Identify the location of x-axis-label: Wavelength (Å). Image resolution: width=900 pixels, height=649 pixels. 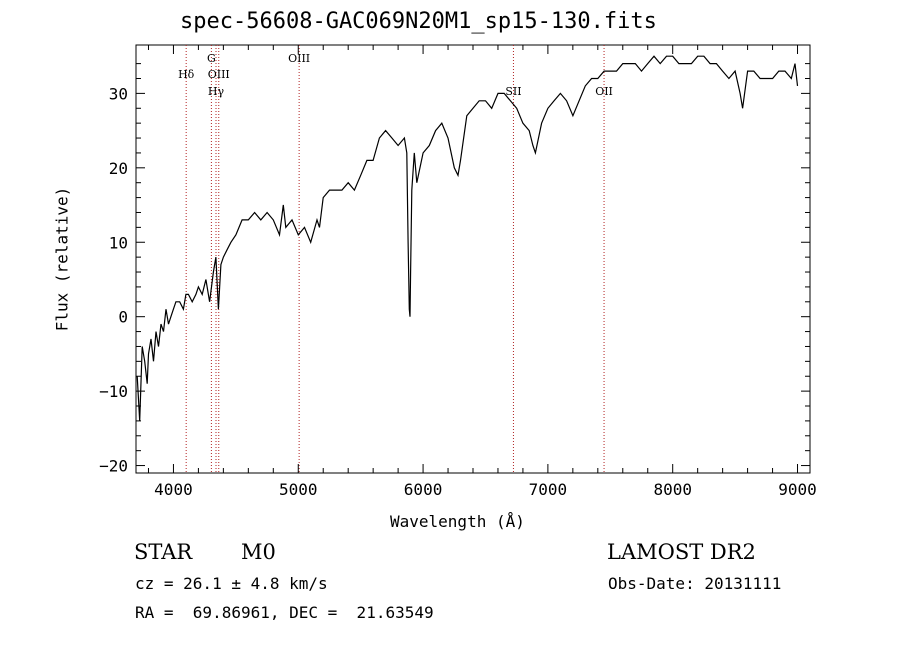
(457, 521).